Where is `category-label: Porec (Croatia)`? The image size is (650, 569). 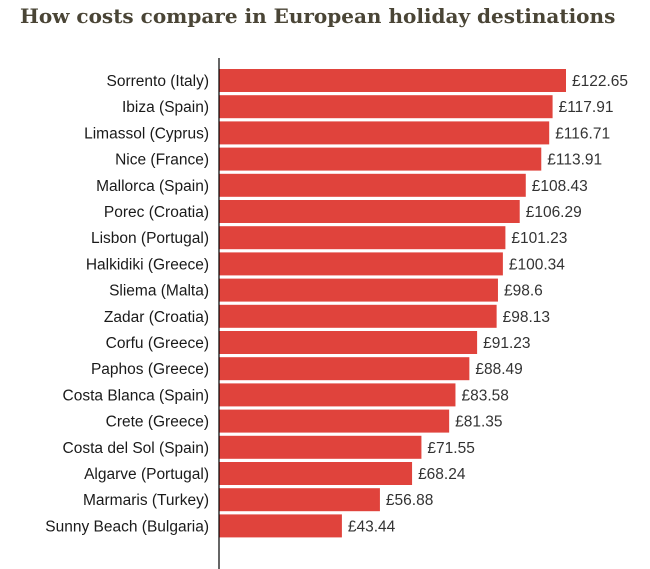
category-label: Porec (Croatia) is located at coordinates (156, 212).